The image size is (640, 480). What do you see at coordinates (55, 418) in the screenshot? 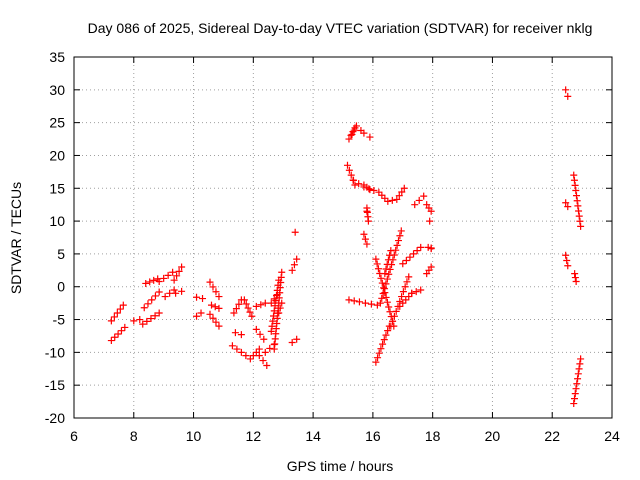
I see `y-tick-label: -20` at bounding box center [55, 418].